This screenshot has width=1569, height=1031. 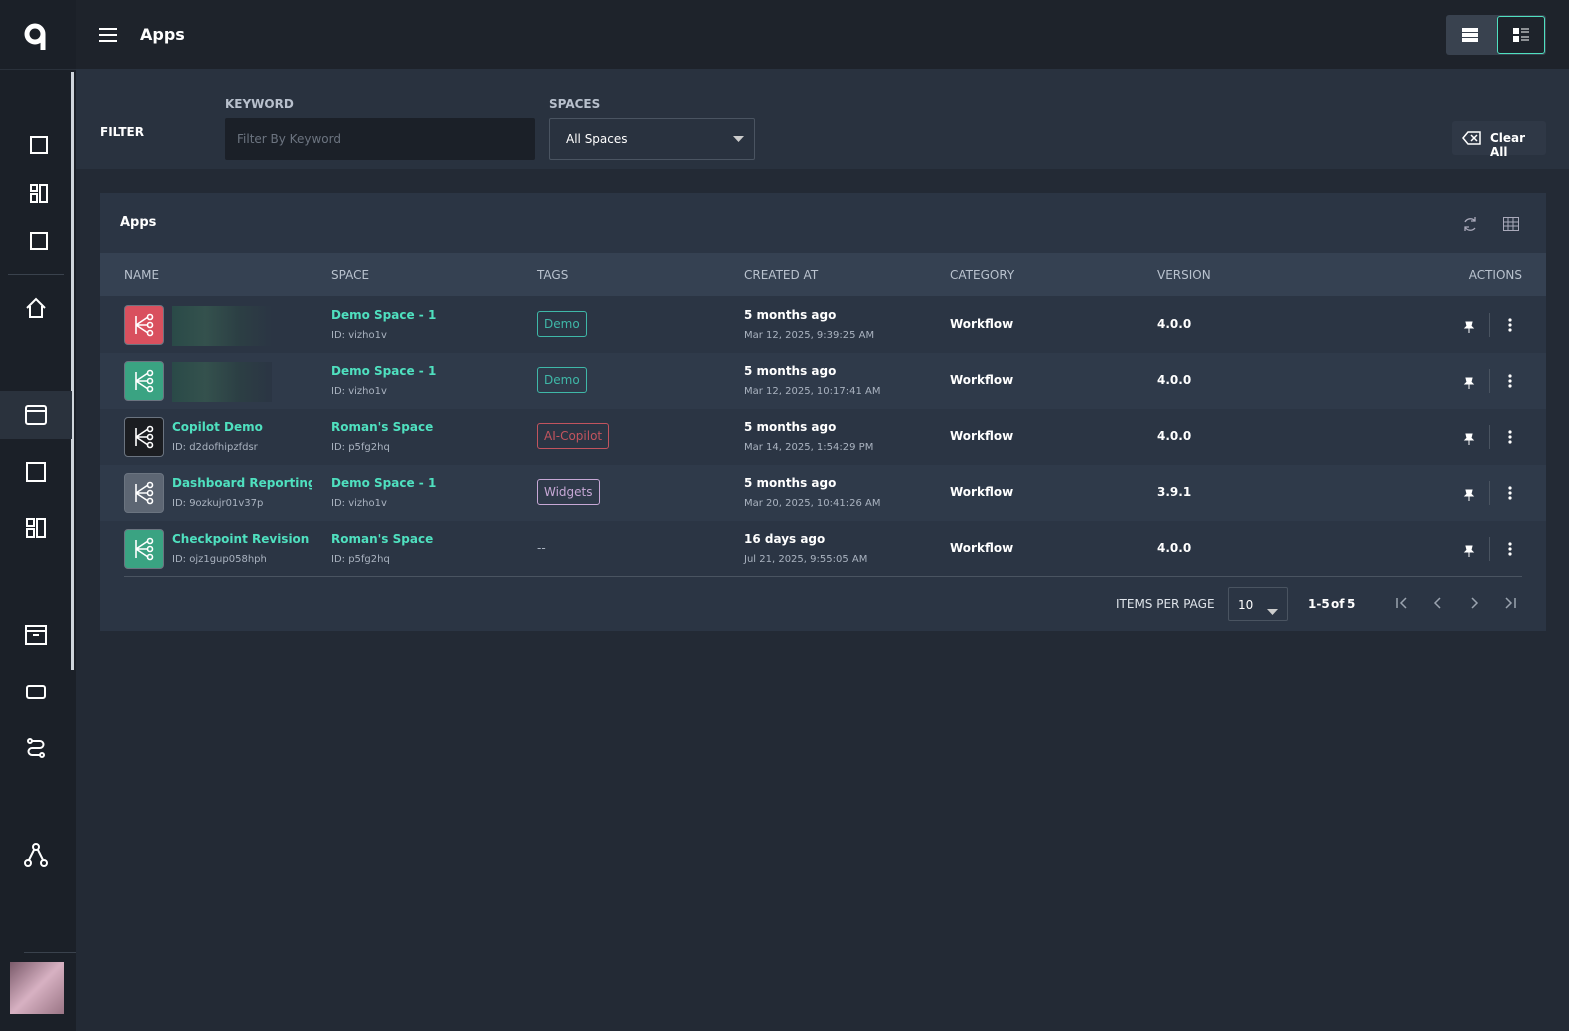 I want to click on first-page-button, so click(x=1402, y=603).